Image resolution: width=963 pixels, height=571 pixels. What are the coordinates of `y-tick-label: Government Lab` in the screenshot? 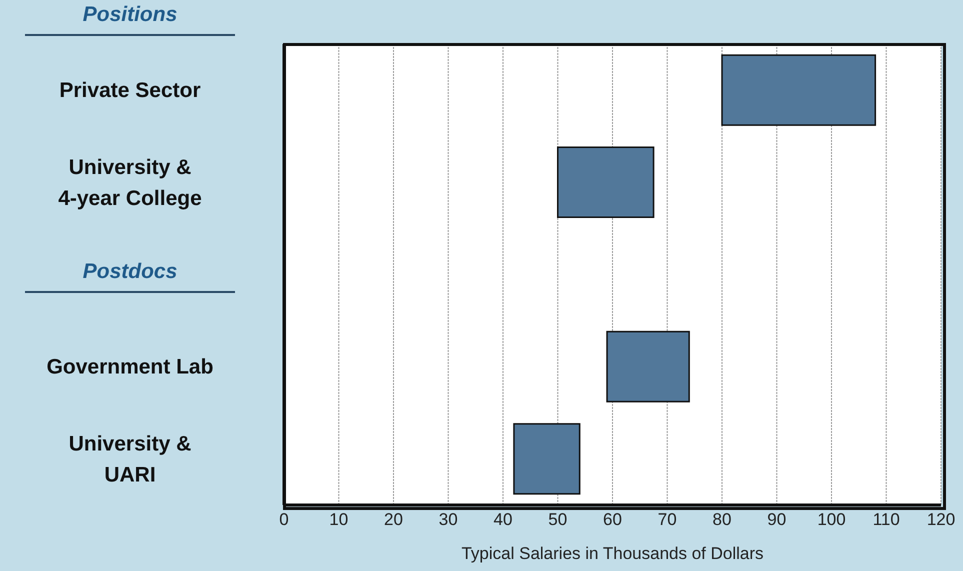 It's located at (130, 366).